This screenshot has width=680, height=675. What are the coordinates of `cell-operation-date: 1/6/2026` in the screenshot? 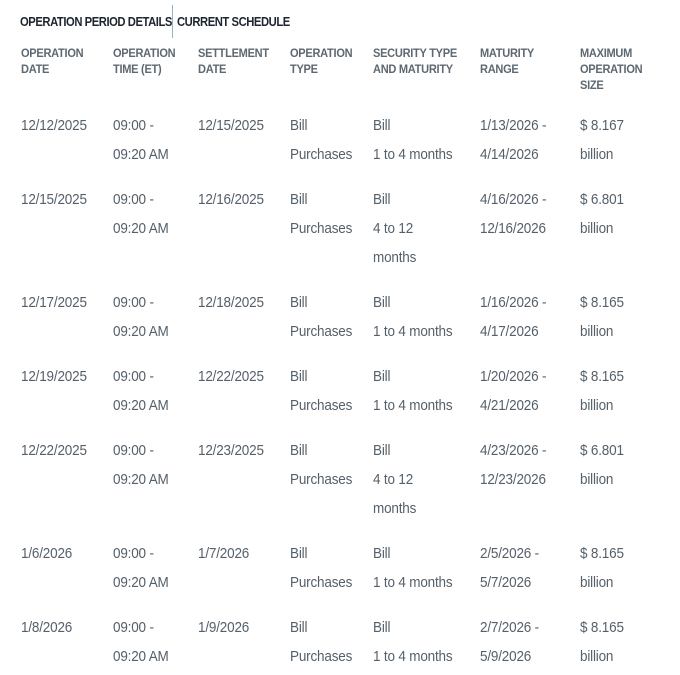 It's located at (46, 553).